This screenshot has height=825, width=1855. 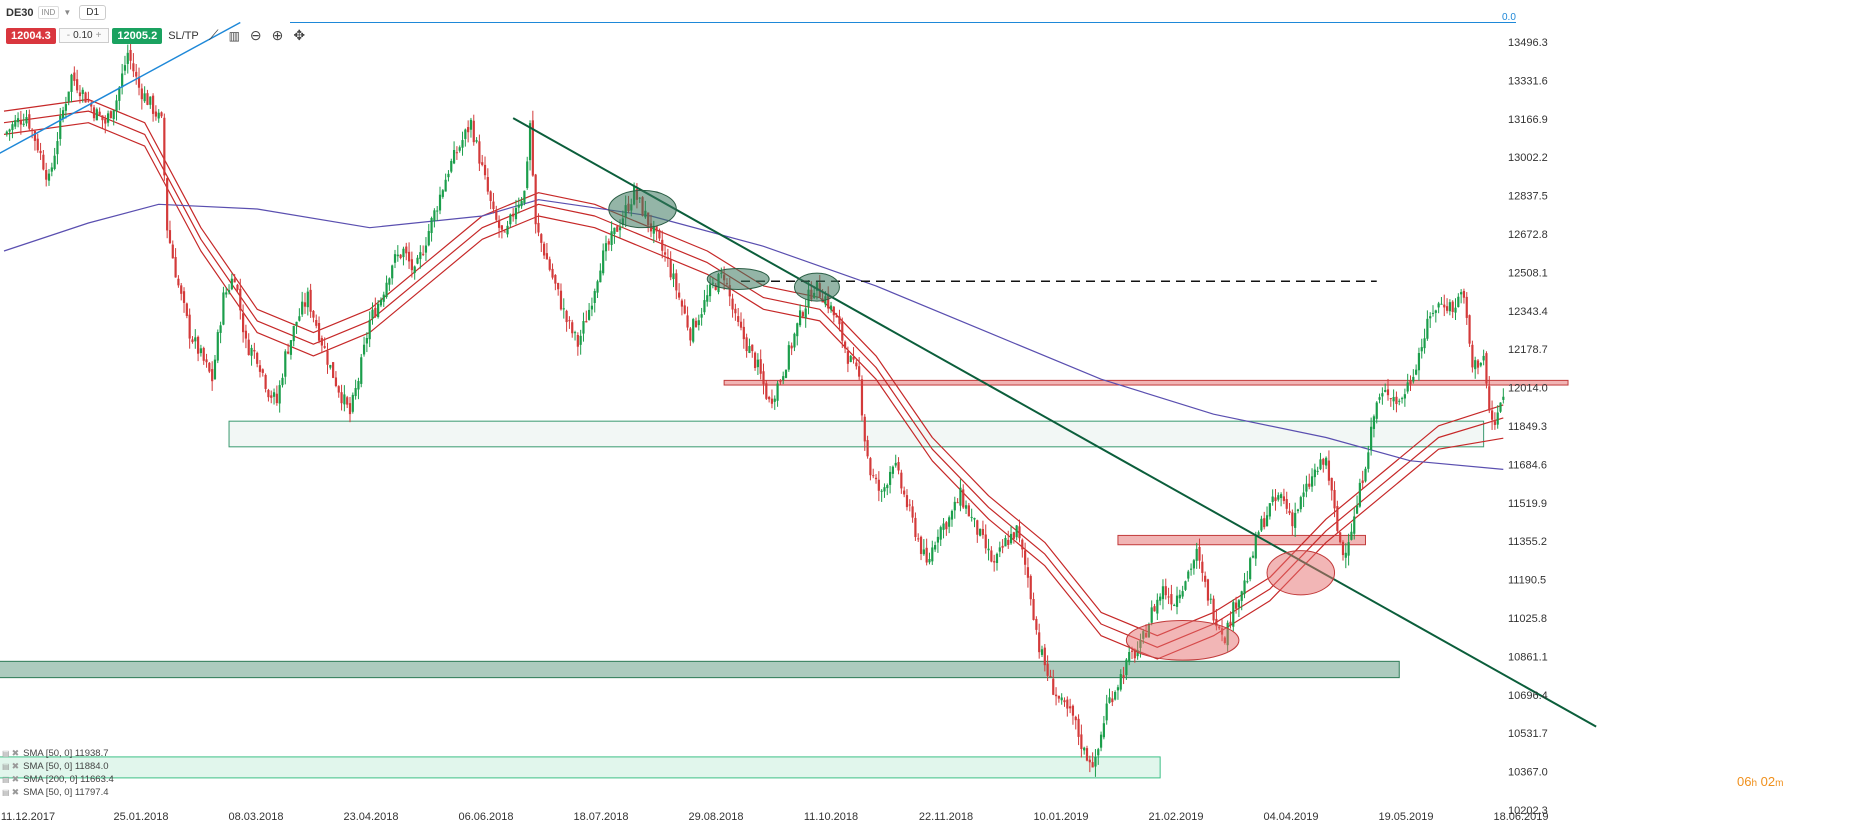 I want to click on zoom-out-icon: ⊖, so click(x=255, y=35).